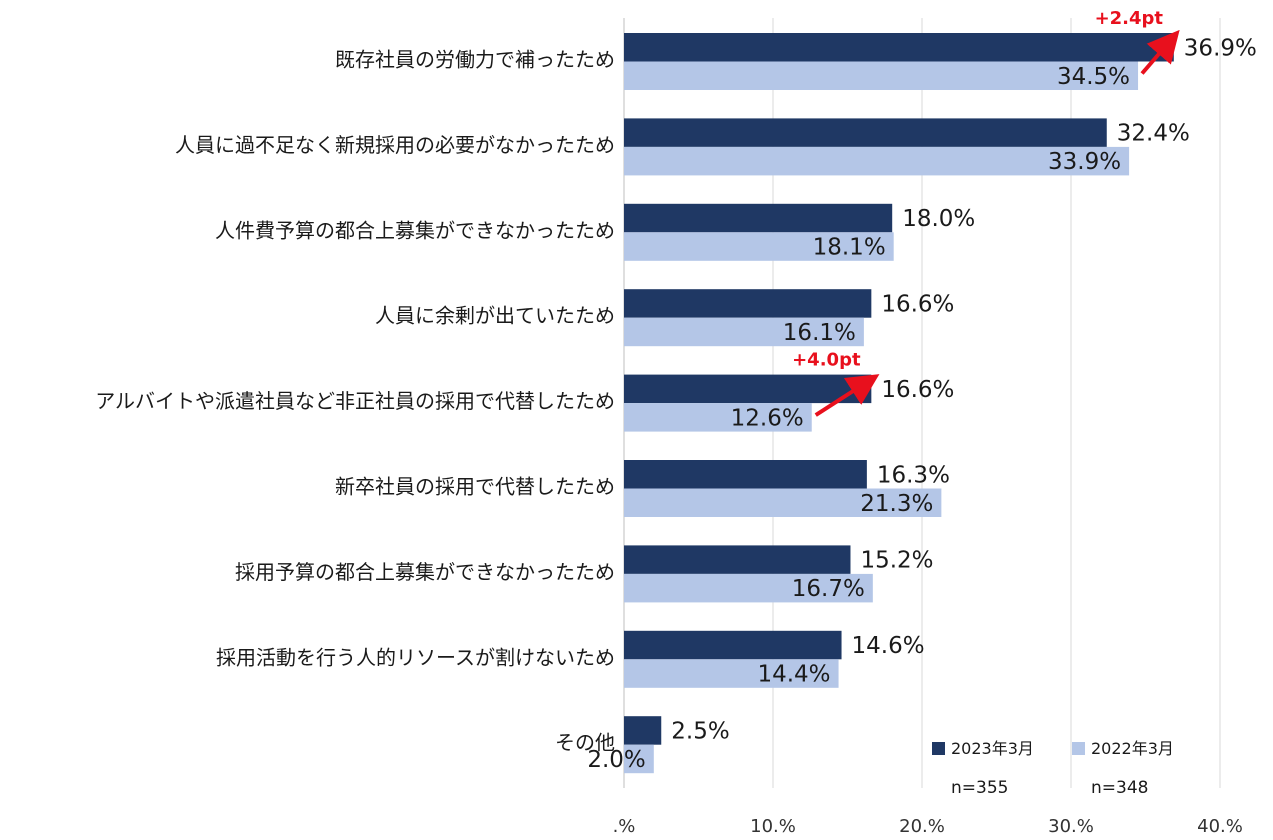 The image size is (1273, 840). I want to click on annotations: +2.4pt +4.0pt, so click(986, 212).